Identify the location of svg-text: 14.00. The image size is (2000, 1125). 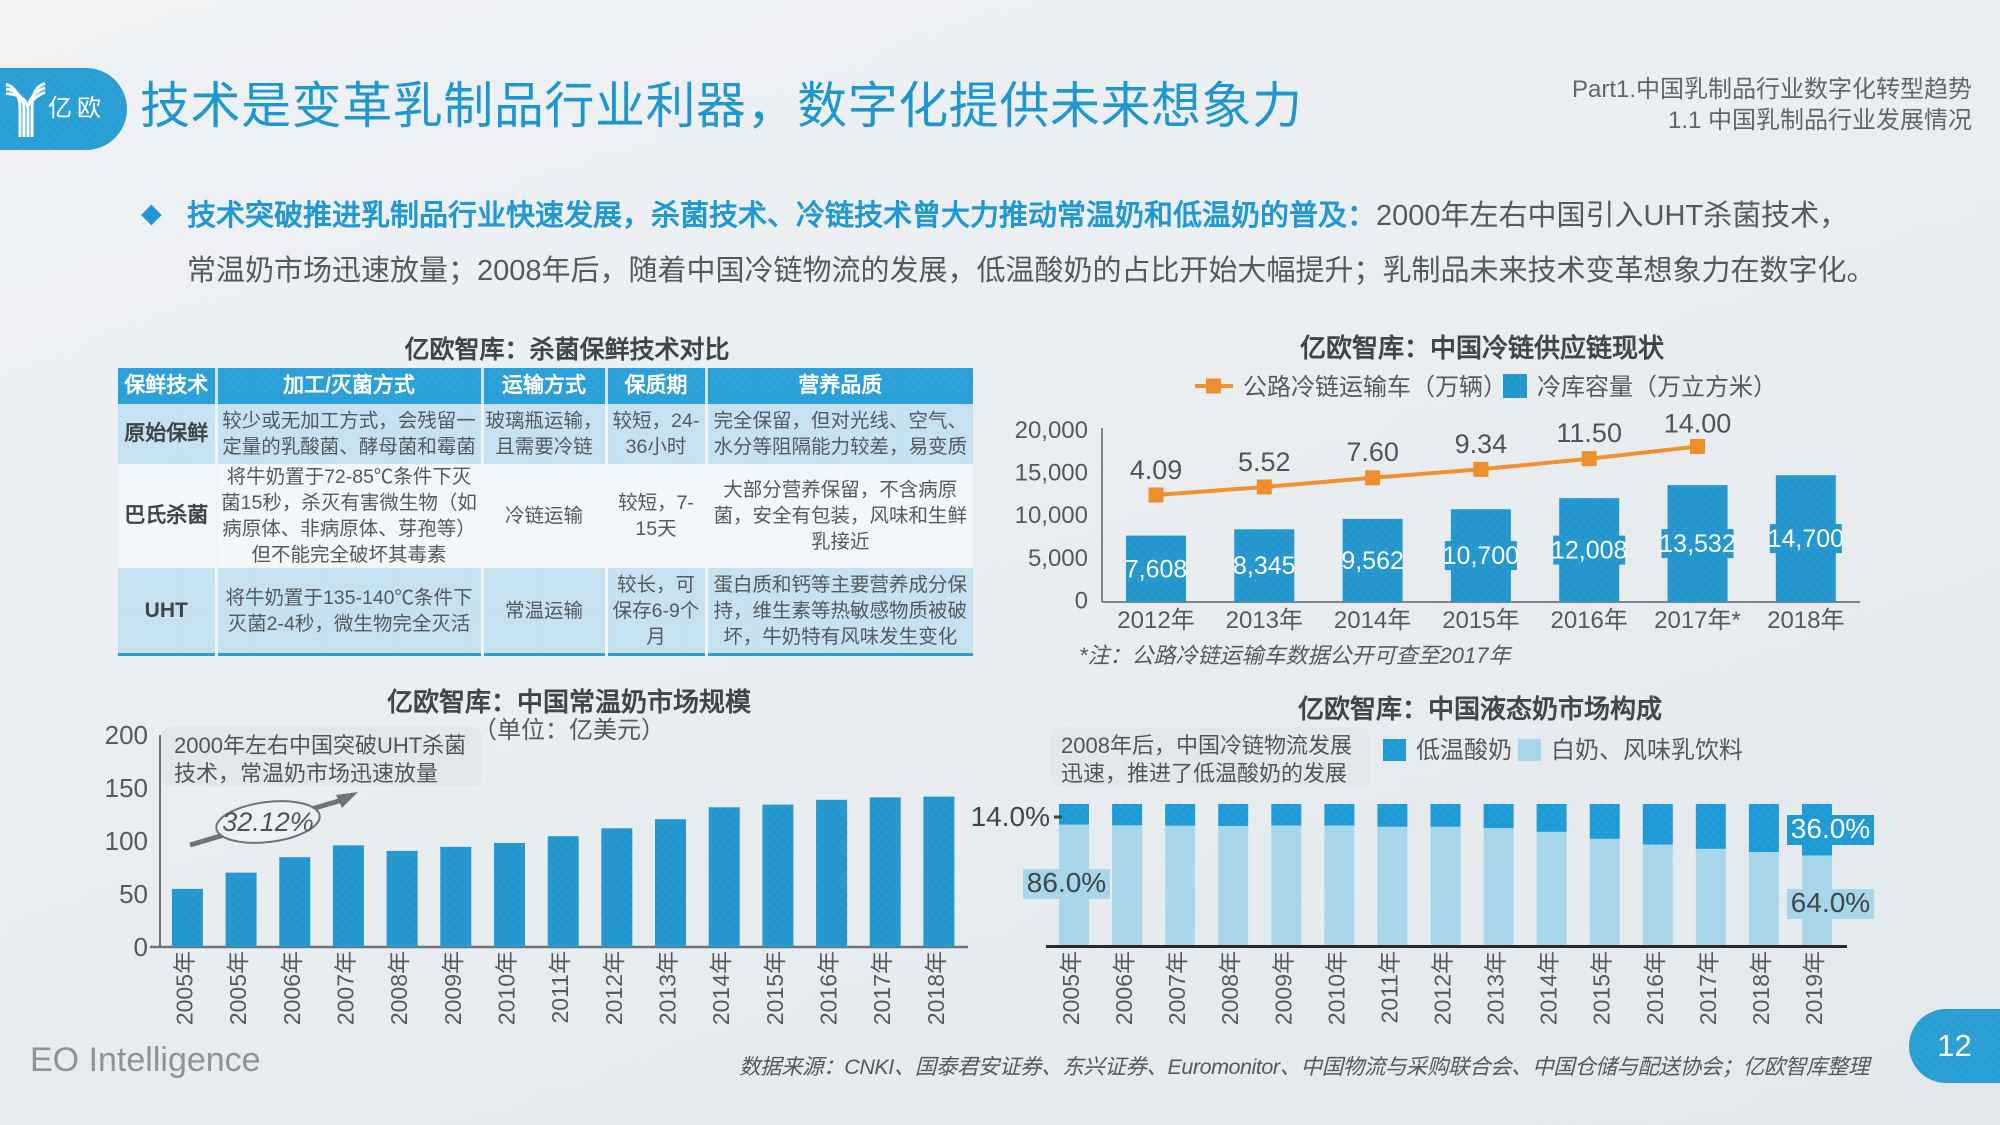
(1698, 424).